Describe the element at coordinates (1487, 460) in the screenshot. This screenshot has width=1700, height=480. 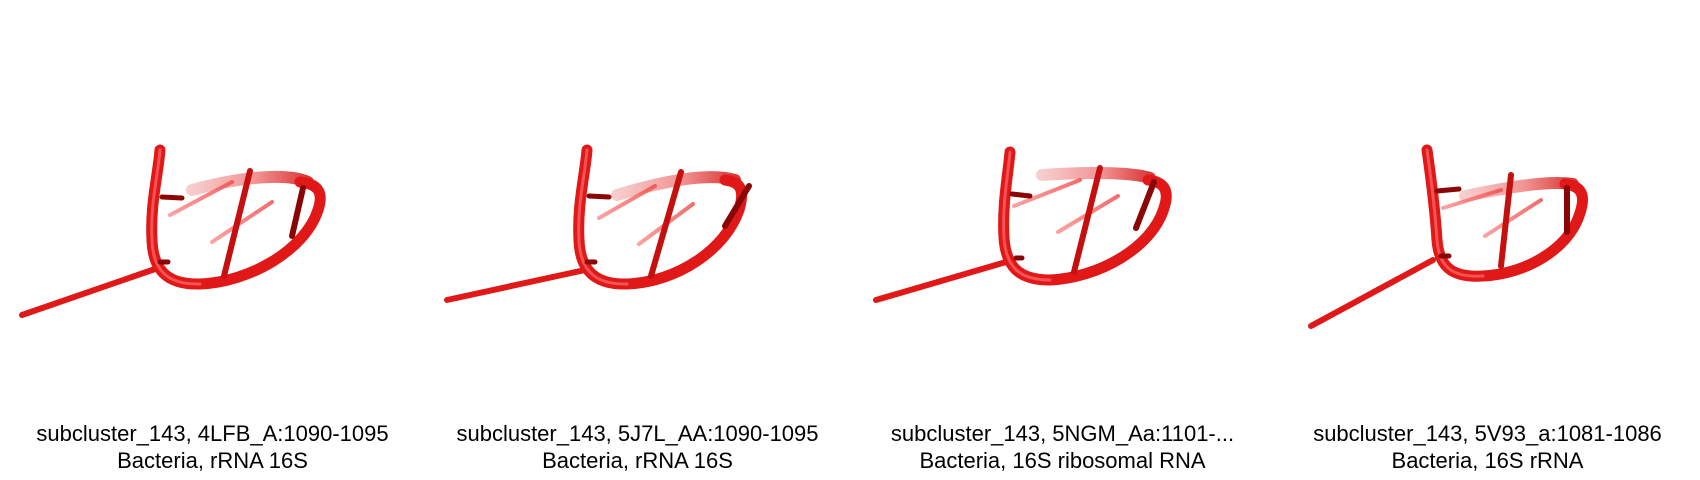
I see `panel-subtitle: Bacteria, 16S rRNA` at that location.